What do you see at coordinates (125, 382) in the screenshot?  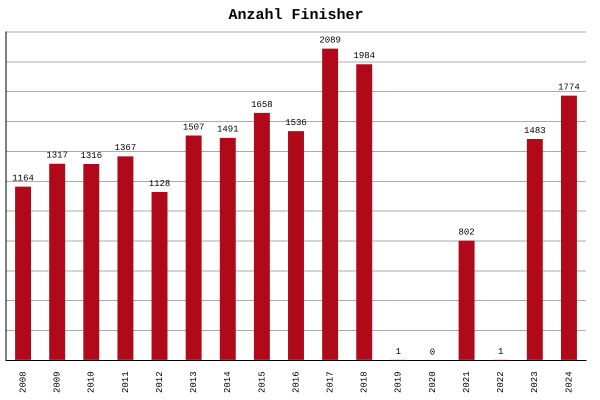 I see `x-tick-label: 2011` at bounding box center [125, 382].